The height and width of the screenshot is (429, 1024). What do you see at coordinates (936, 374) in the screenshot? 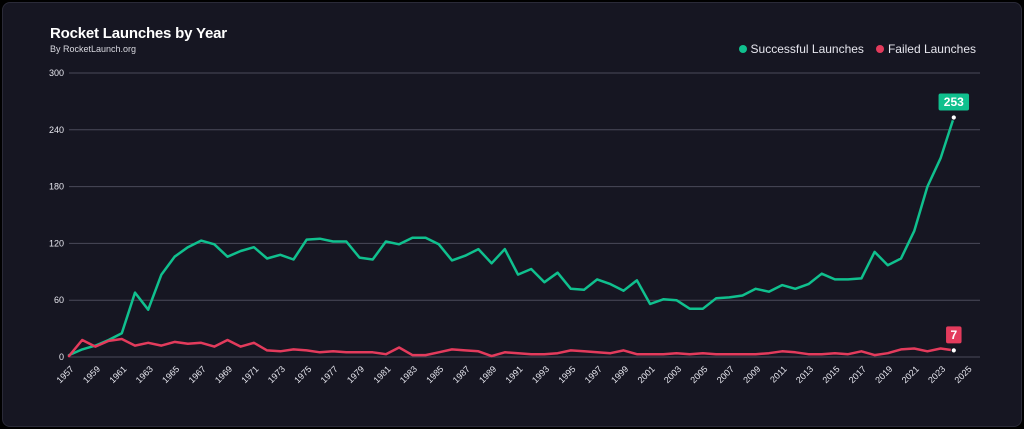
I see `x-tick-label: 2023` at bounding box center [936, 374].